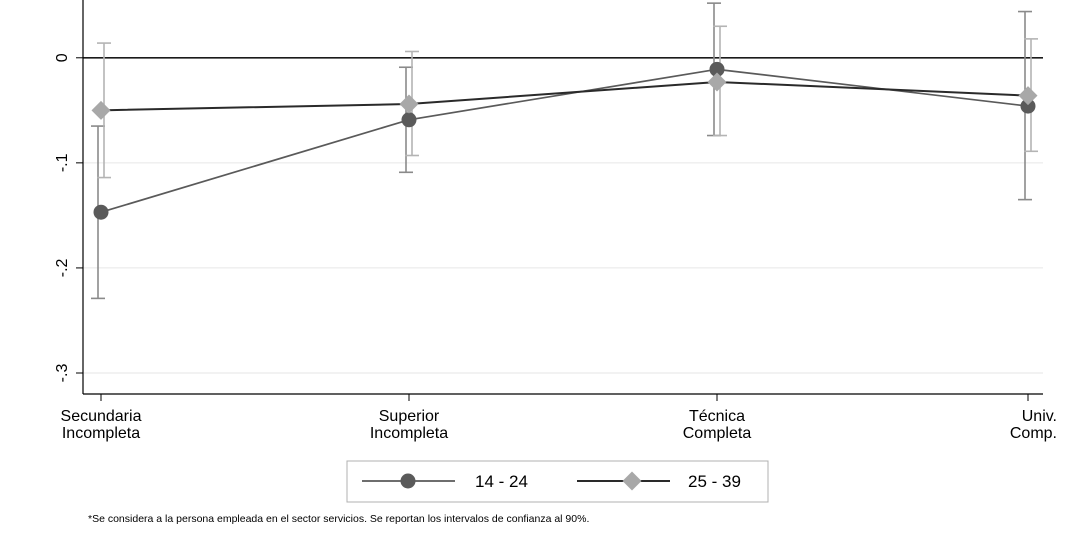  I want to click on x-category-label: Univ., so click(1039, 416).